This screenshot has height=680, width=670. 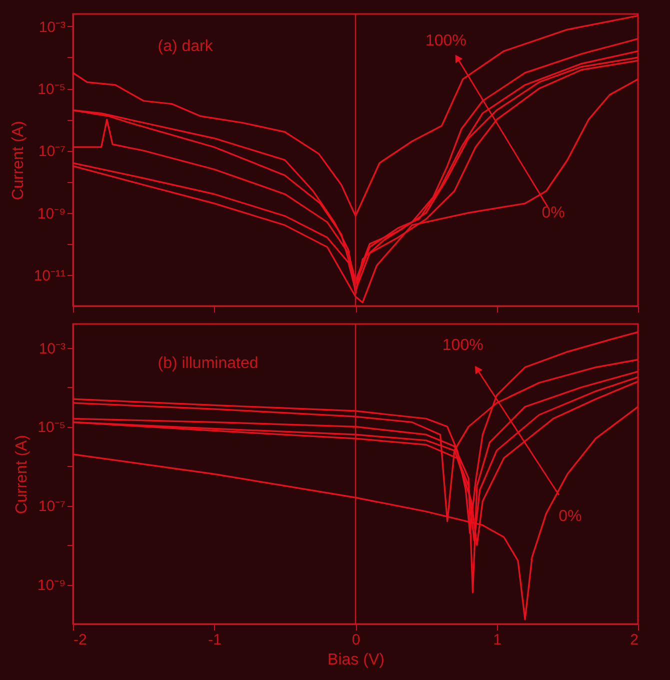 What do you see at coordinates (186, 47) in the screenshot?
I see `annotation: (a) dark` at bounding box center [186, 47].